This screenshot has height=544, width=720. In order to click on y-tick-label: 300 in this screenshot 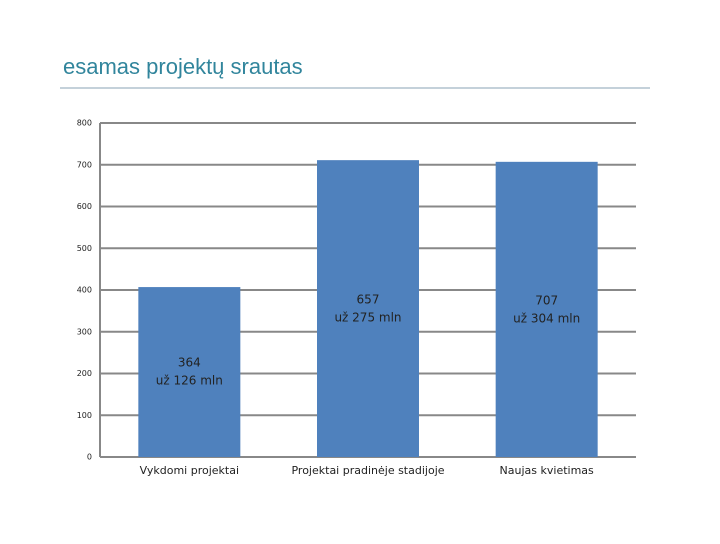, I will do `click(84, 331)`.